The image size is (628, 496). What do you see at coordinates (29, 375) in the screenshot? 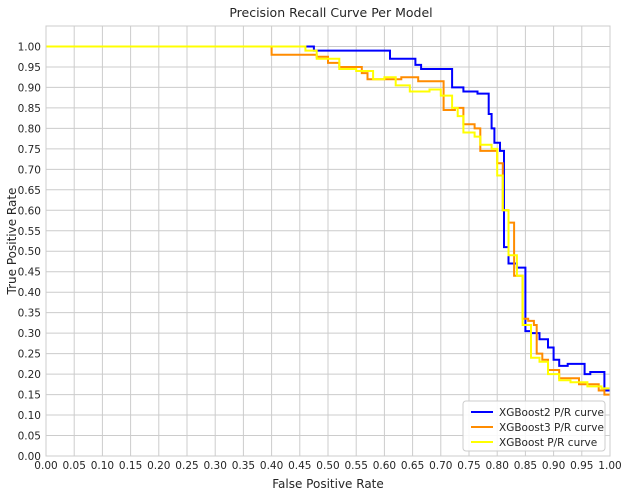
I see `y-tick-label: 0.20` at bounding box center [29, 375].